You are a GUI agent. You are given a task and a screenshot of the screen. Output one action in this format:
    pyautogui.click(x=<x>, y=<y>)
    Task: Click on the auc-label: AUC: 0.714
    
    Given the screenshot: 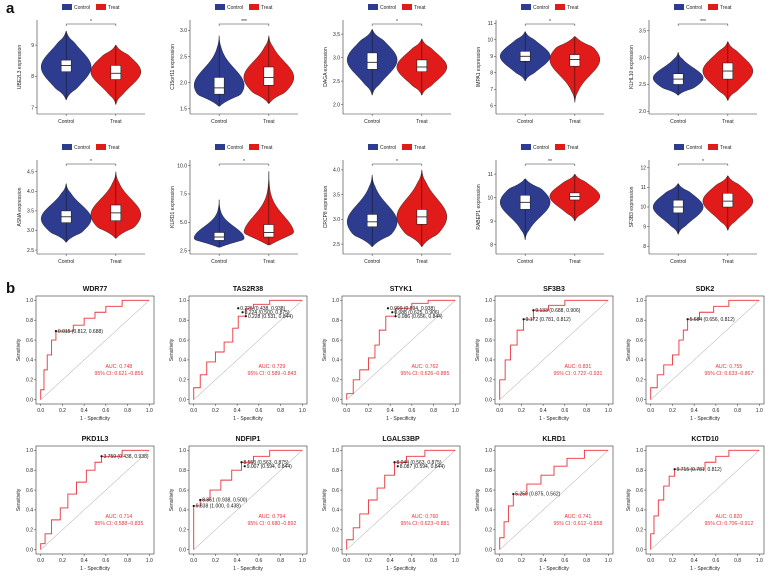 What is the action you would take?
    pyautogui.click(x=118, y=517)
    